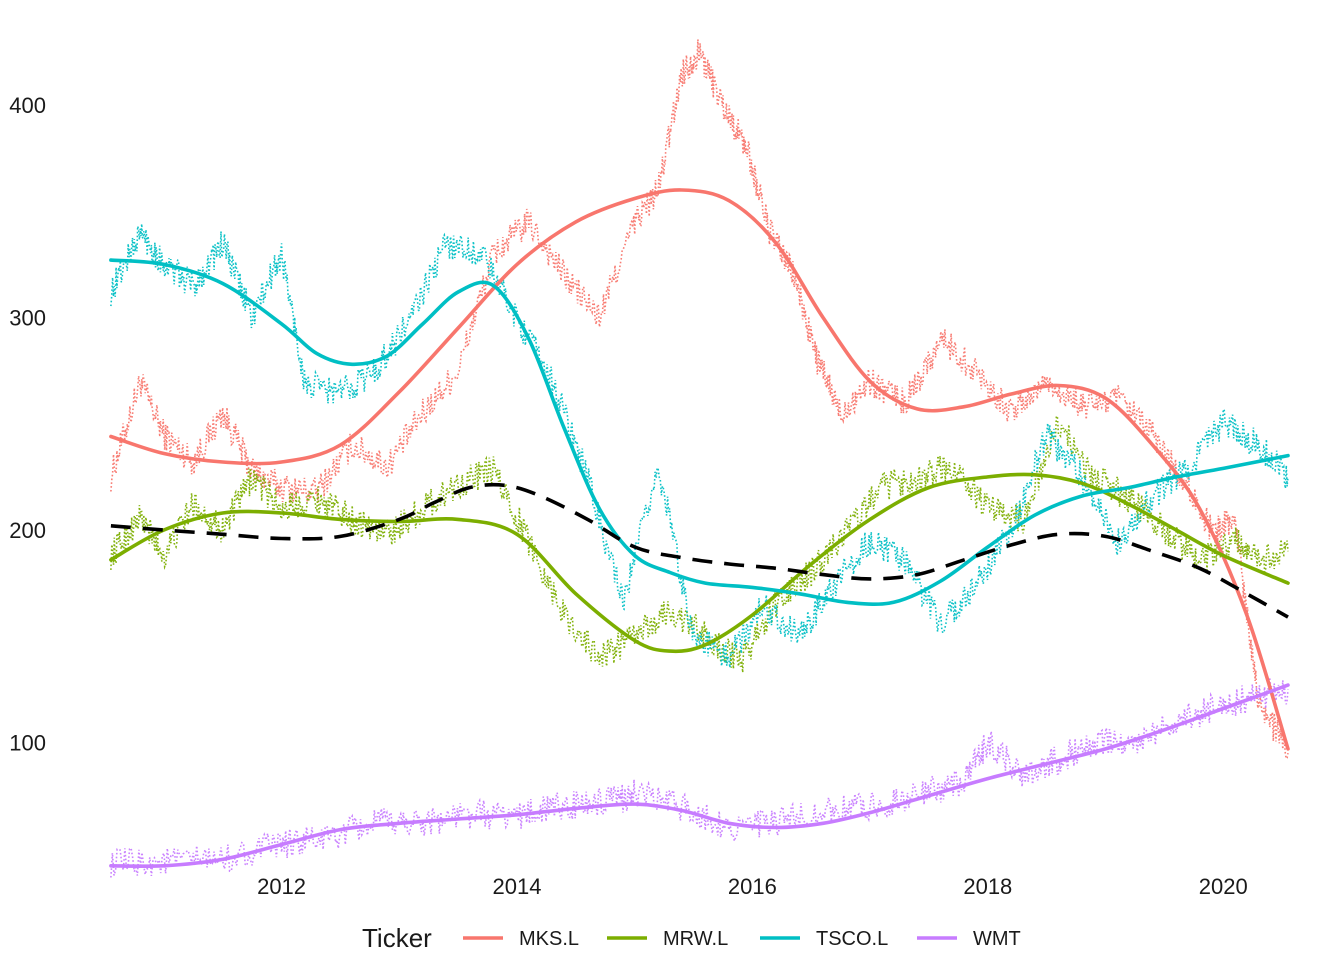  I want to click on x-axis: 2012 2014 2016 2018 2020, so click(752, 886).